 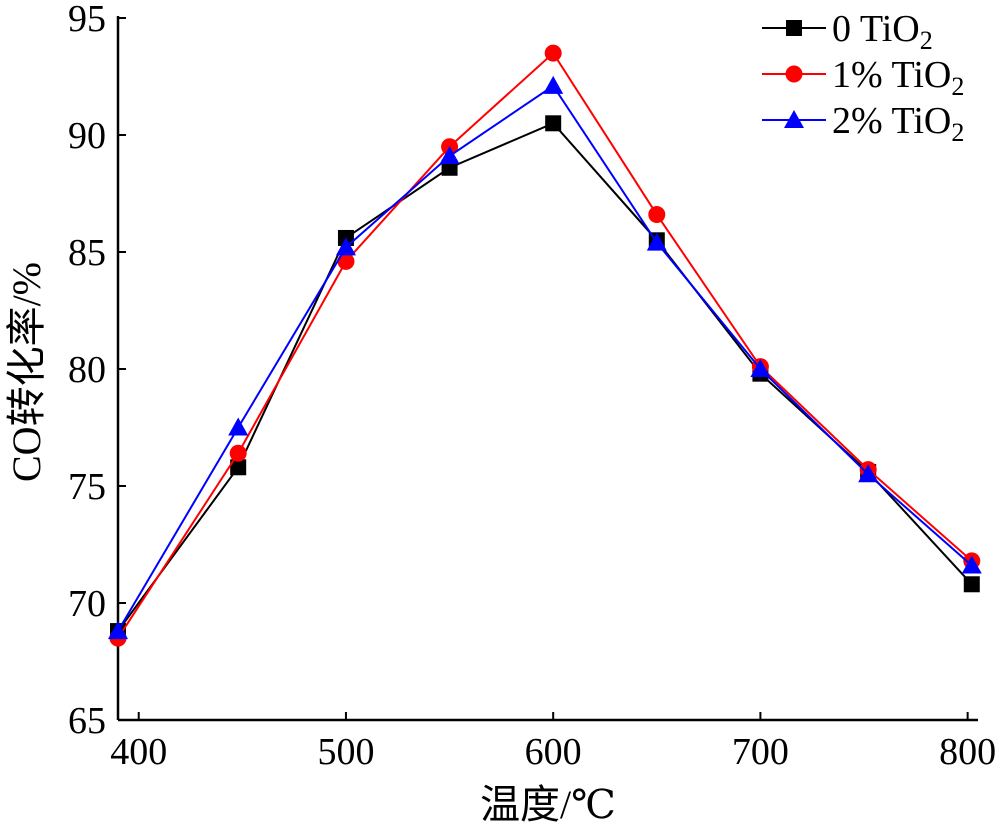 What do you see at coordinates (760, 752) in the screenshot?
I see `x-tick-label: 700` at bounding box center [760, 752].